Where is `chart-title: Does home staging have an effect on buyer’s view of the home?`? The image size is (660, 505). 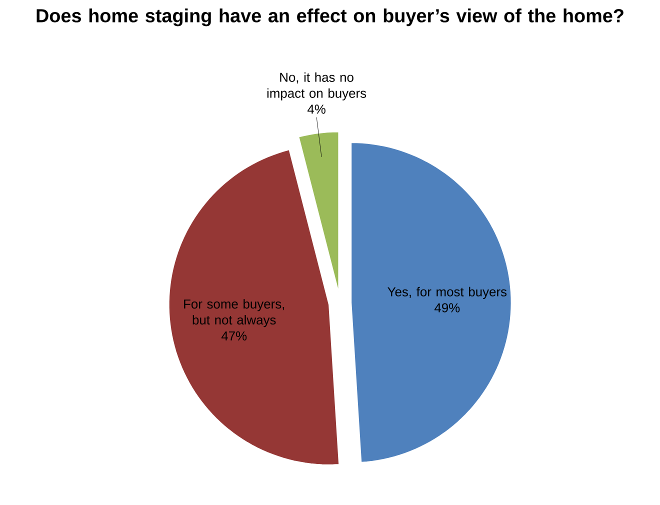
chart-title: Does home staging have an effect on buyer’s view of the home? is located at coordinates (330, 17).